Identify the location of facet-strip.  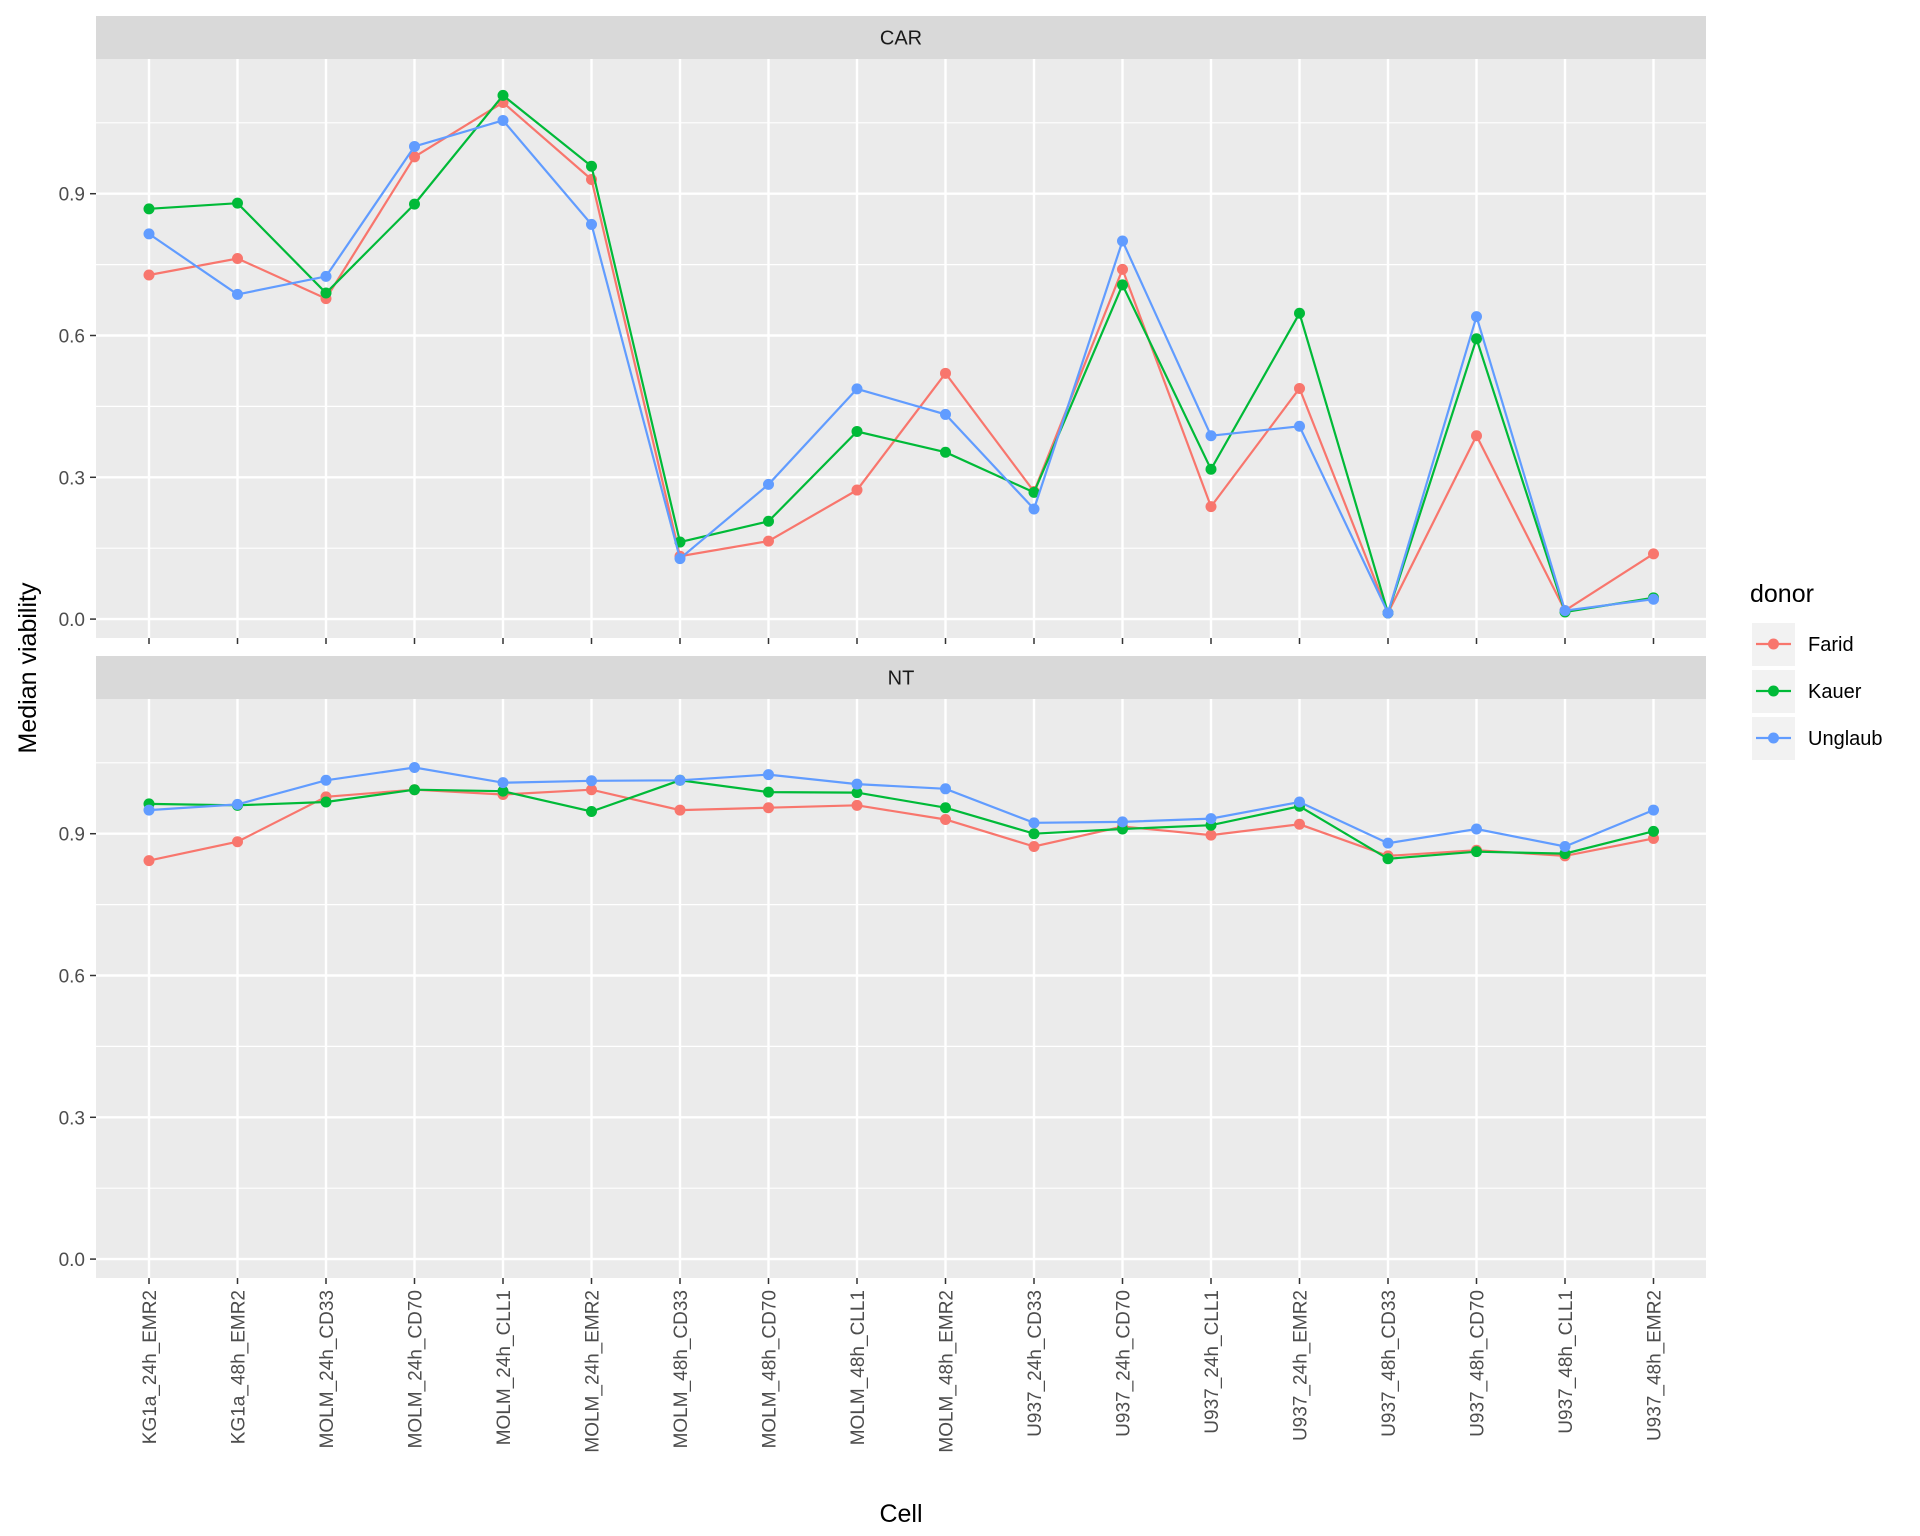
(901, 677).